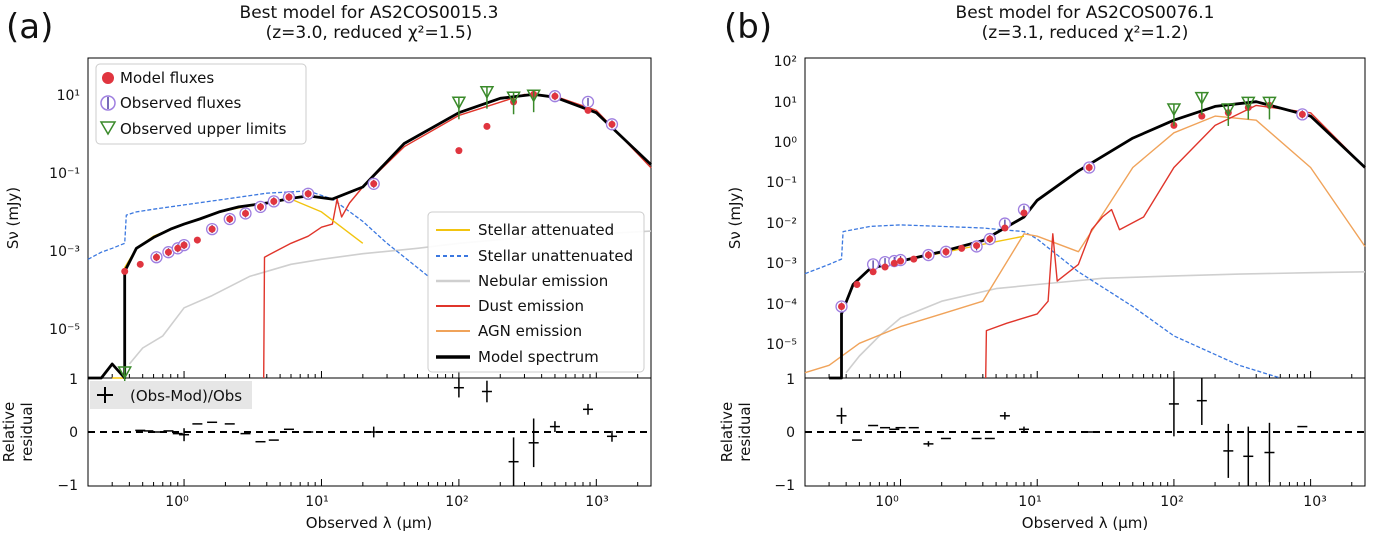 This screenshot has width=1390, height=538. Describe the element at coordinates (781, 183) in the screenshot. I see `panel-b-ytick-label: 10⁻¹` at that location.